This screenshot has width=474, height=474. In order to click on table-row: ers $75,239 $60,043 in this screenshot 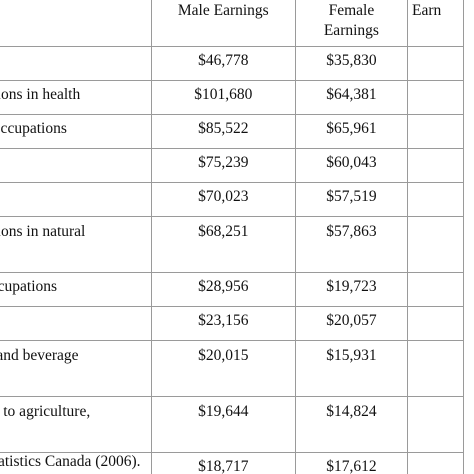, I will do `click(232, 165)`.